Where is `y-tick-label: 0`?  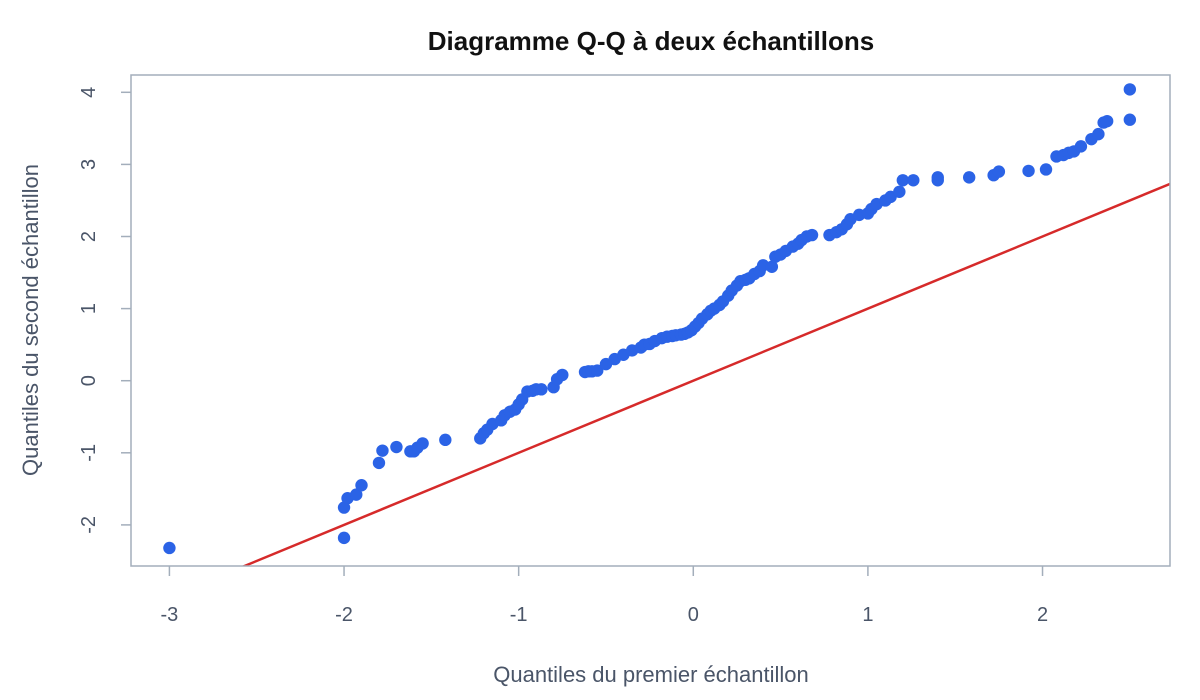
y-tick-label: 0 is located at coordinates (89, 380).